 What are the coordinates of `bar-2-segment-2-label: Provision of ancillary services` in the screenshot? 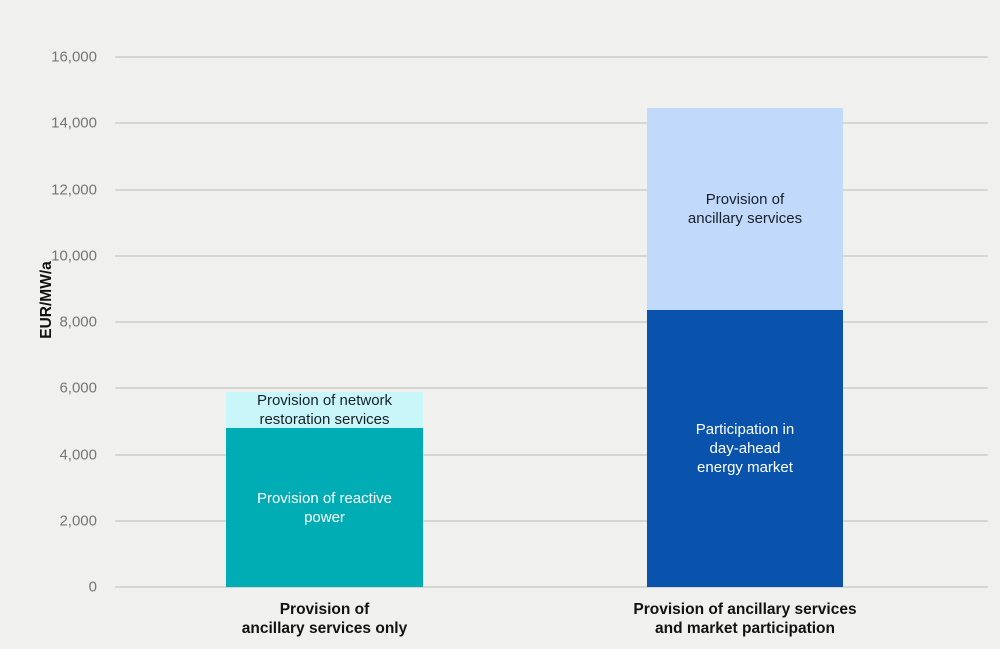 It's located at (745, 209).